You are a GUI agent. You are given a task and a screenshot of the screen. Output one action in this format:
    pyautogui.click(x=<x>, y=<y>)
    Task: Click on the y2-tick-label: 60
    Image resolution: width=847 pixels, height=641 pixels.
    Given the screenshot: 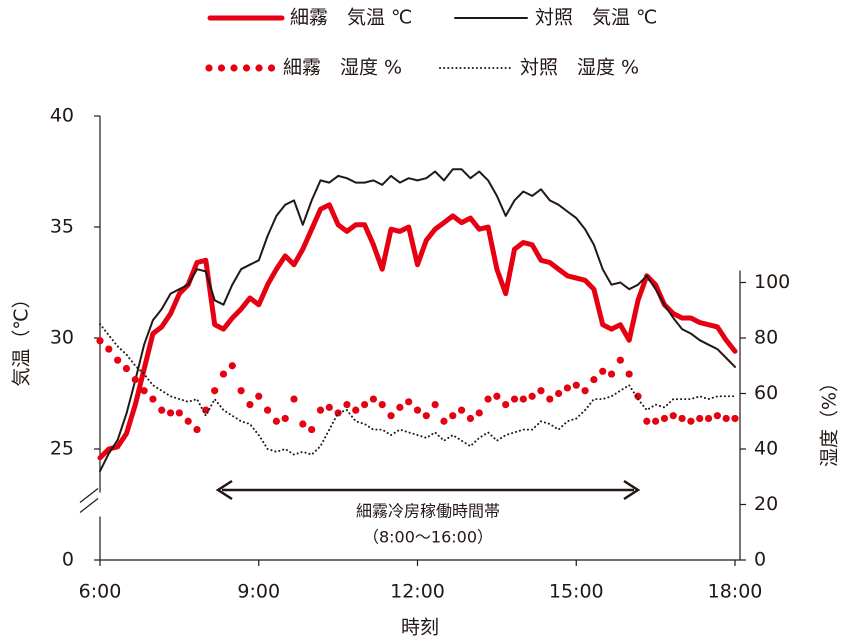 What is the action you would take?
    pyautogui.click(x=766, y=393)
    